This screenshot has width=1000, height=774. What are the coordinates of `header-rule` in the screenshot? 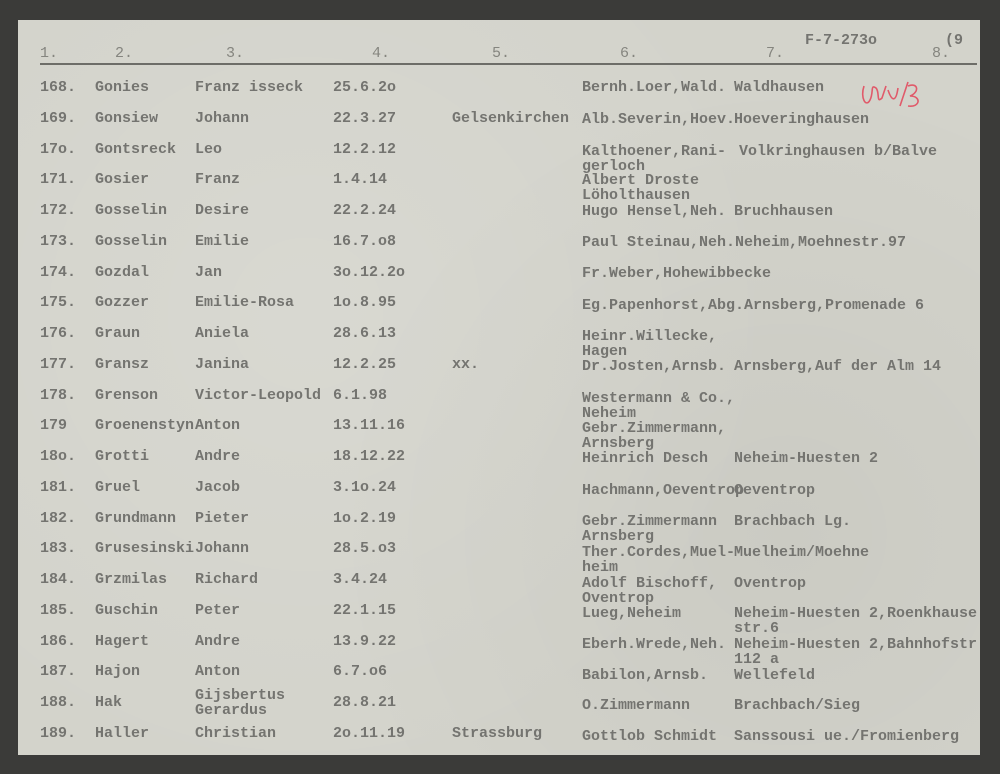 It's located at (508, 64).